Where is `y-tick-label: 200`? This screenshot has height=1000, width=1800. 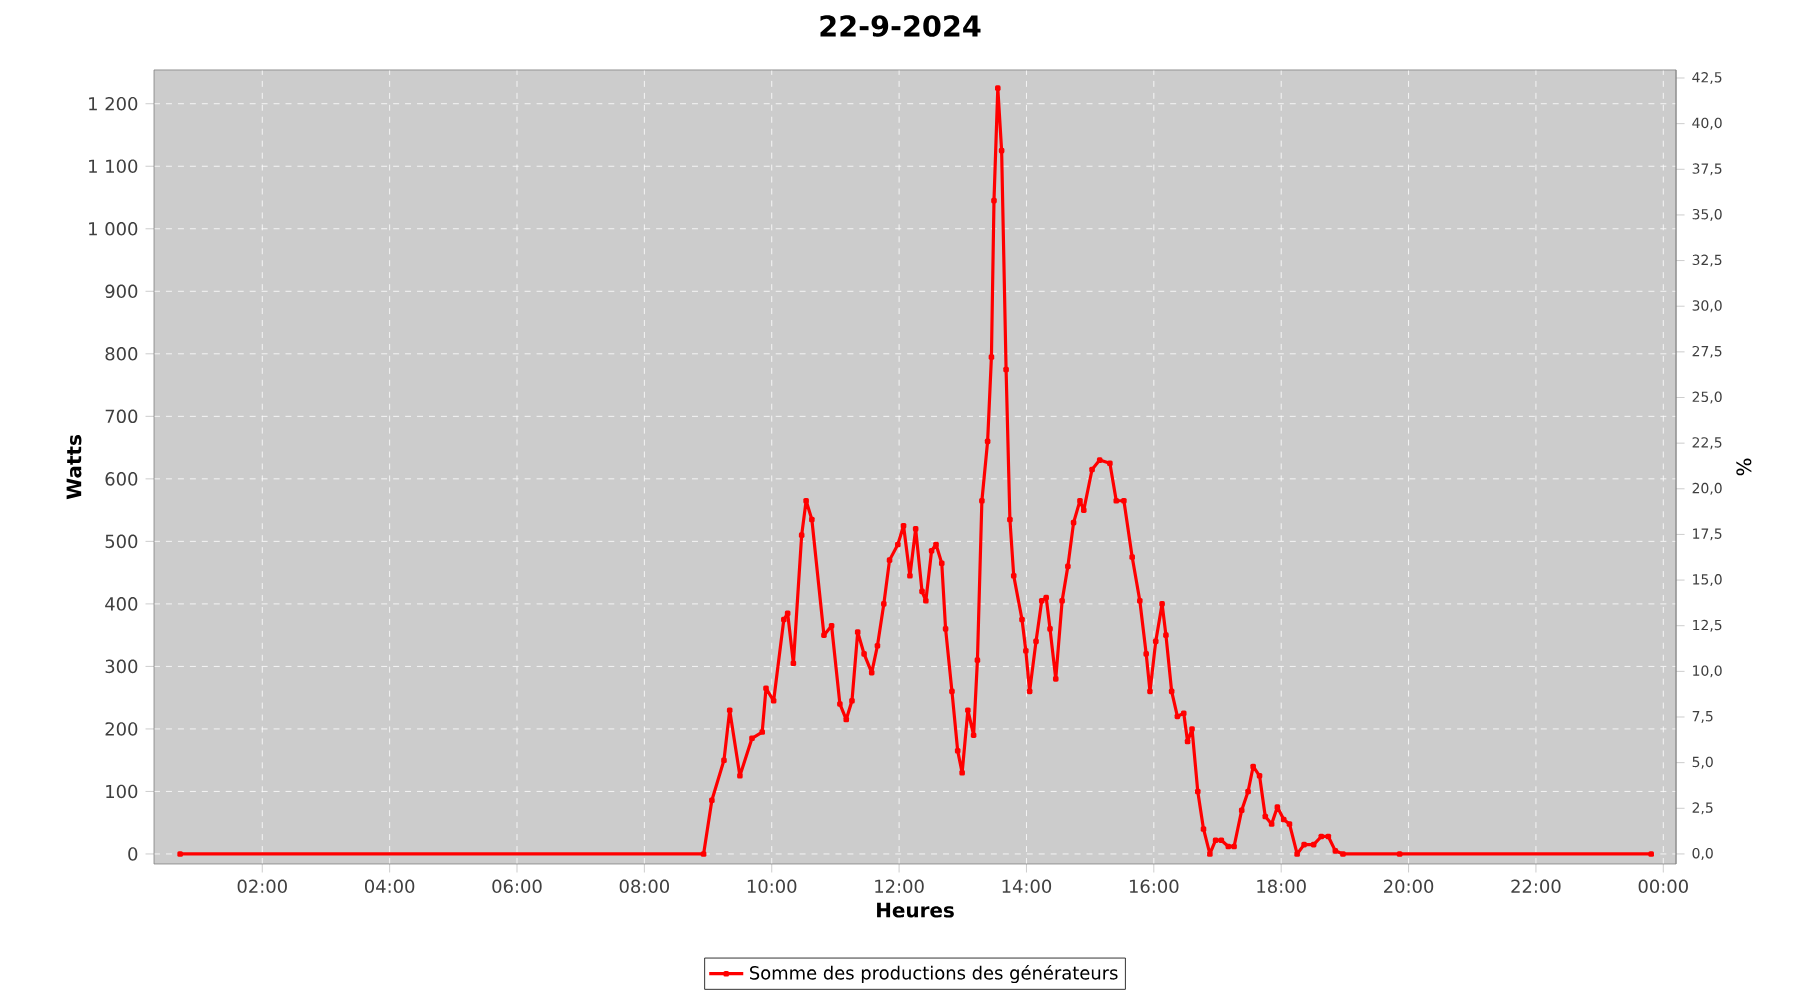 y-tick-label: 200 is located at coordinates (121, 729).